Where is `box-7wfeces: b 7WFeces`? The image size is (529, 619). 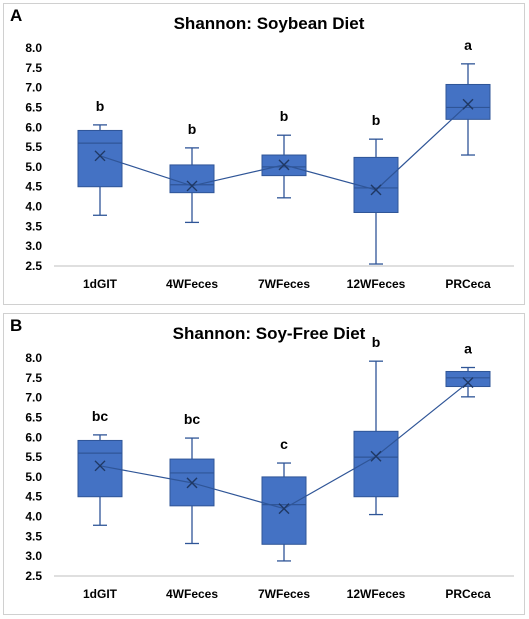 box-7wfeces: b 7WFeces is located at coordinates (284, 199).